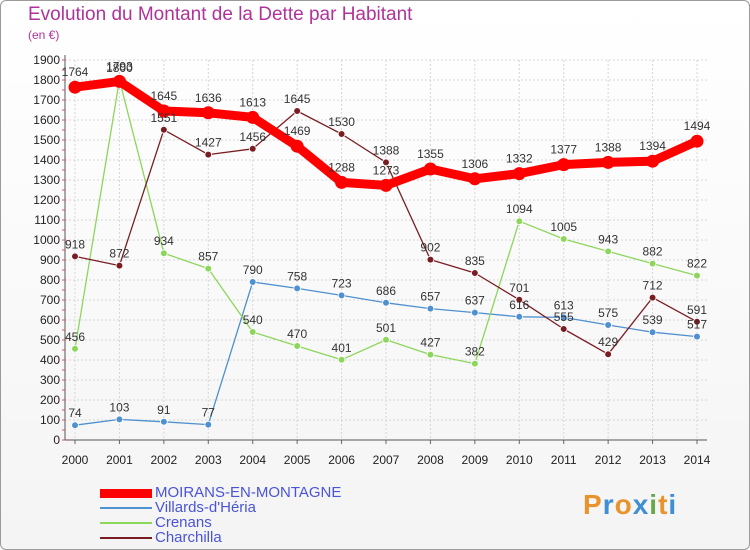 The width and height of the screenshot is (750, 550). Describe the element at coordinates (50, 260) in the screenshot. I see `y-tick-label: 900` at that location.